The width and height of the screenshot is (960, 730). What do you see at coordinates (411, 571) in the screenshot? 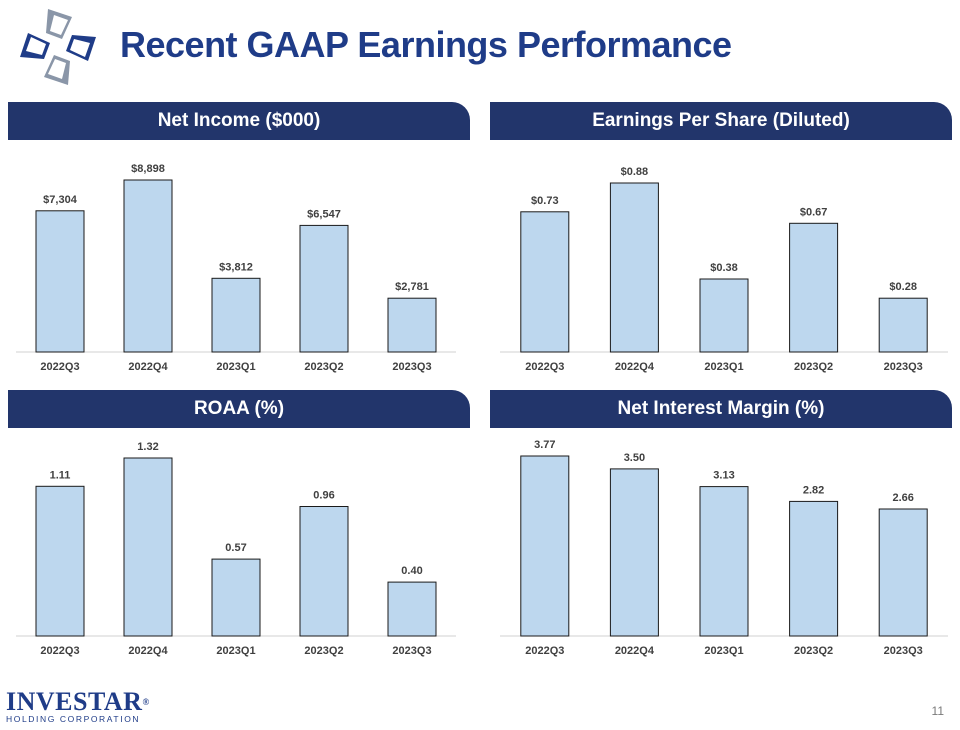
I see `roaa-data-label-2023q3: 0.40` at bounding box center [411, 571].